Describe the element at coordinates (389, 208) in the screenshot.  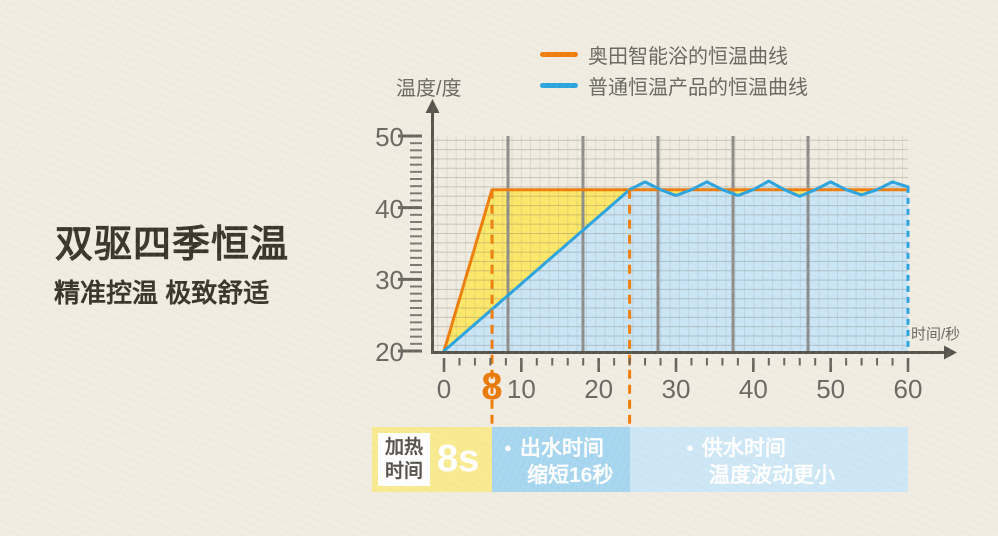
I see `y-tick-label-40: 40` at that location.